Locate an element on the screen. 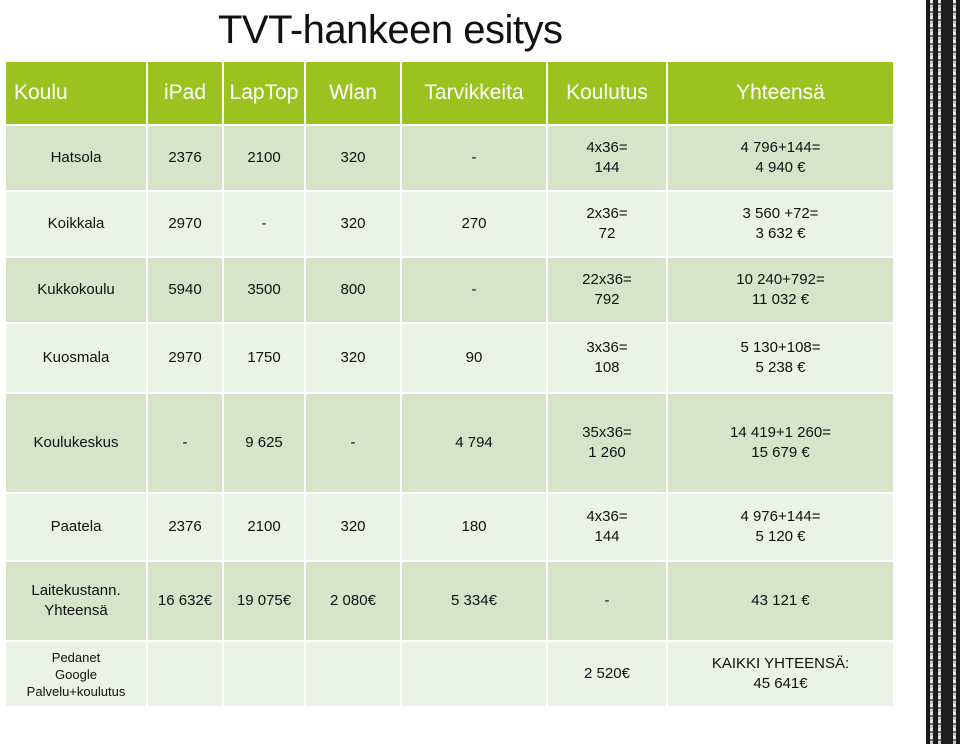  header-koulutus: Koulutus is located at coordinates (607, 93).